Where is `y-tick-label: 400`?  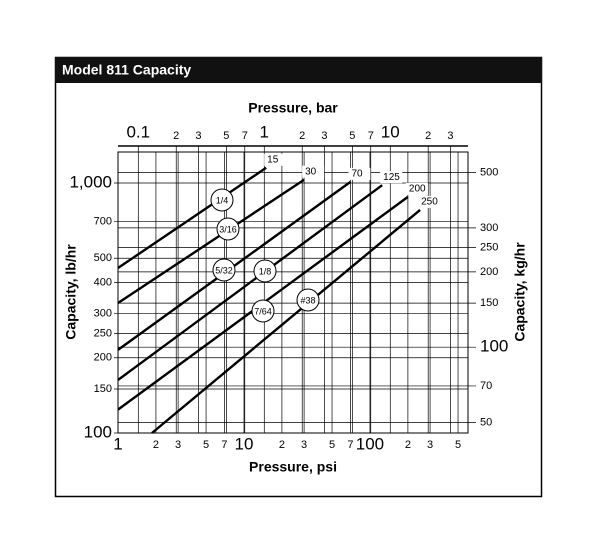
y-tick-label: 400 is located at coordinates (103, 282).